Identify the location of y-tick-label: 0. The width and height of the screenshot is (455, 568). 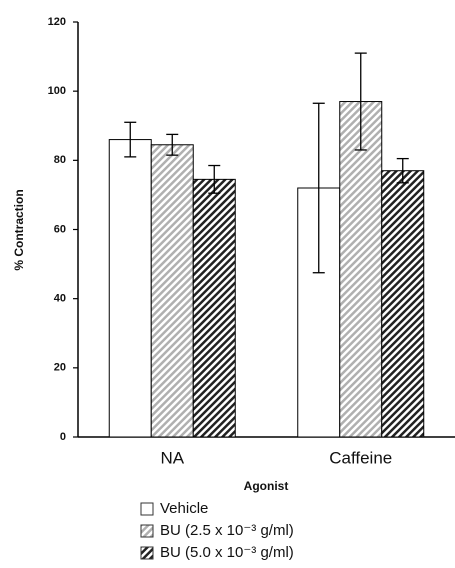
(63, 437).